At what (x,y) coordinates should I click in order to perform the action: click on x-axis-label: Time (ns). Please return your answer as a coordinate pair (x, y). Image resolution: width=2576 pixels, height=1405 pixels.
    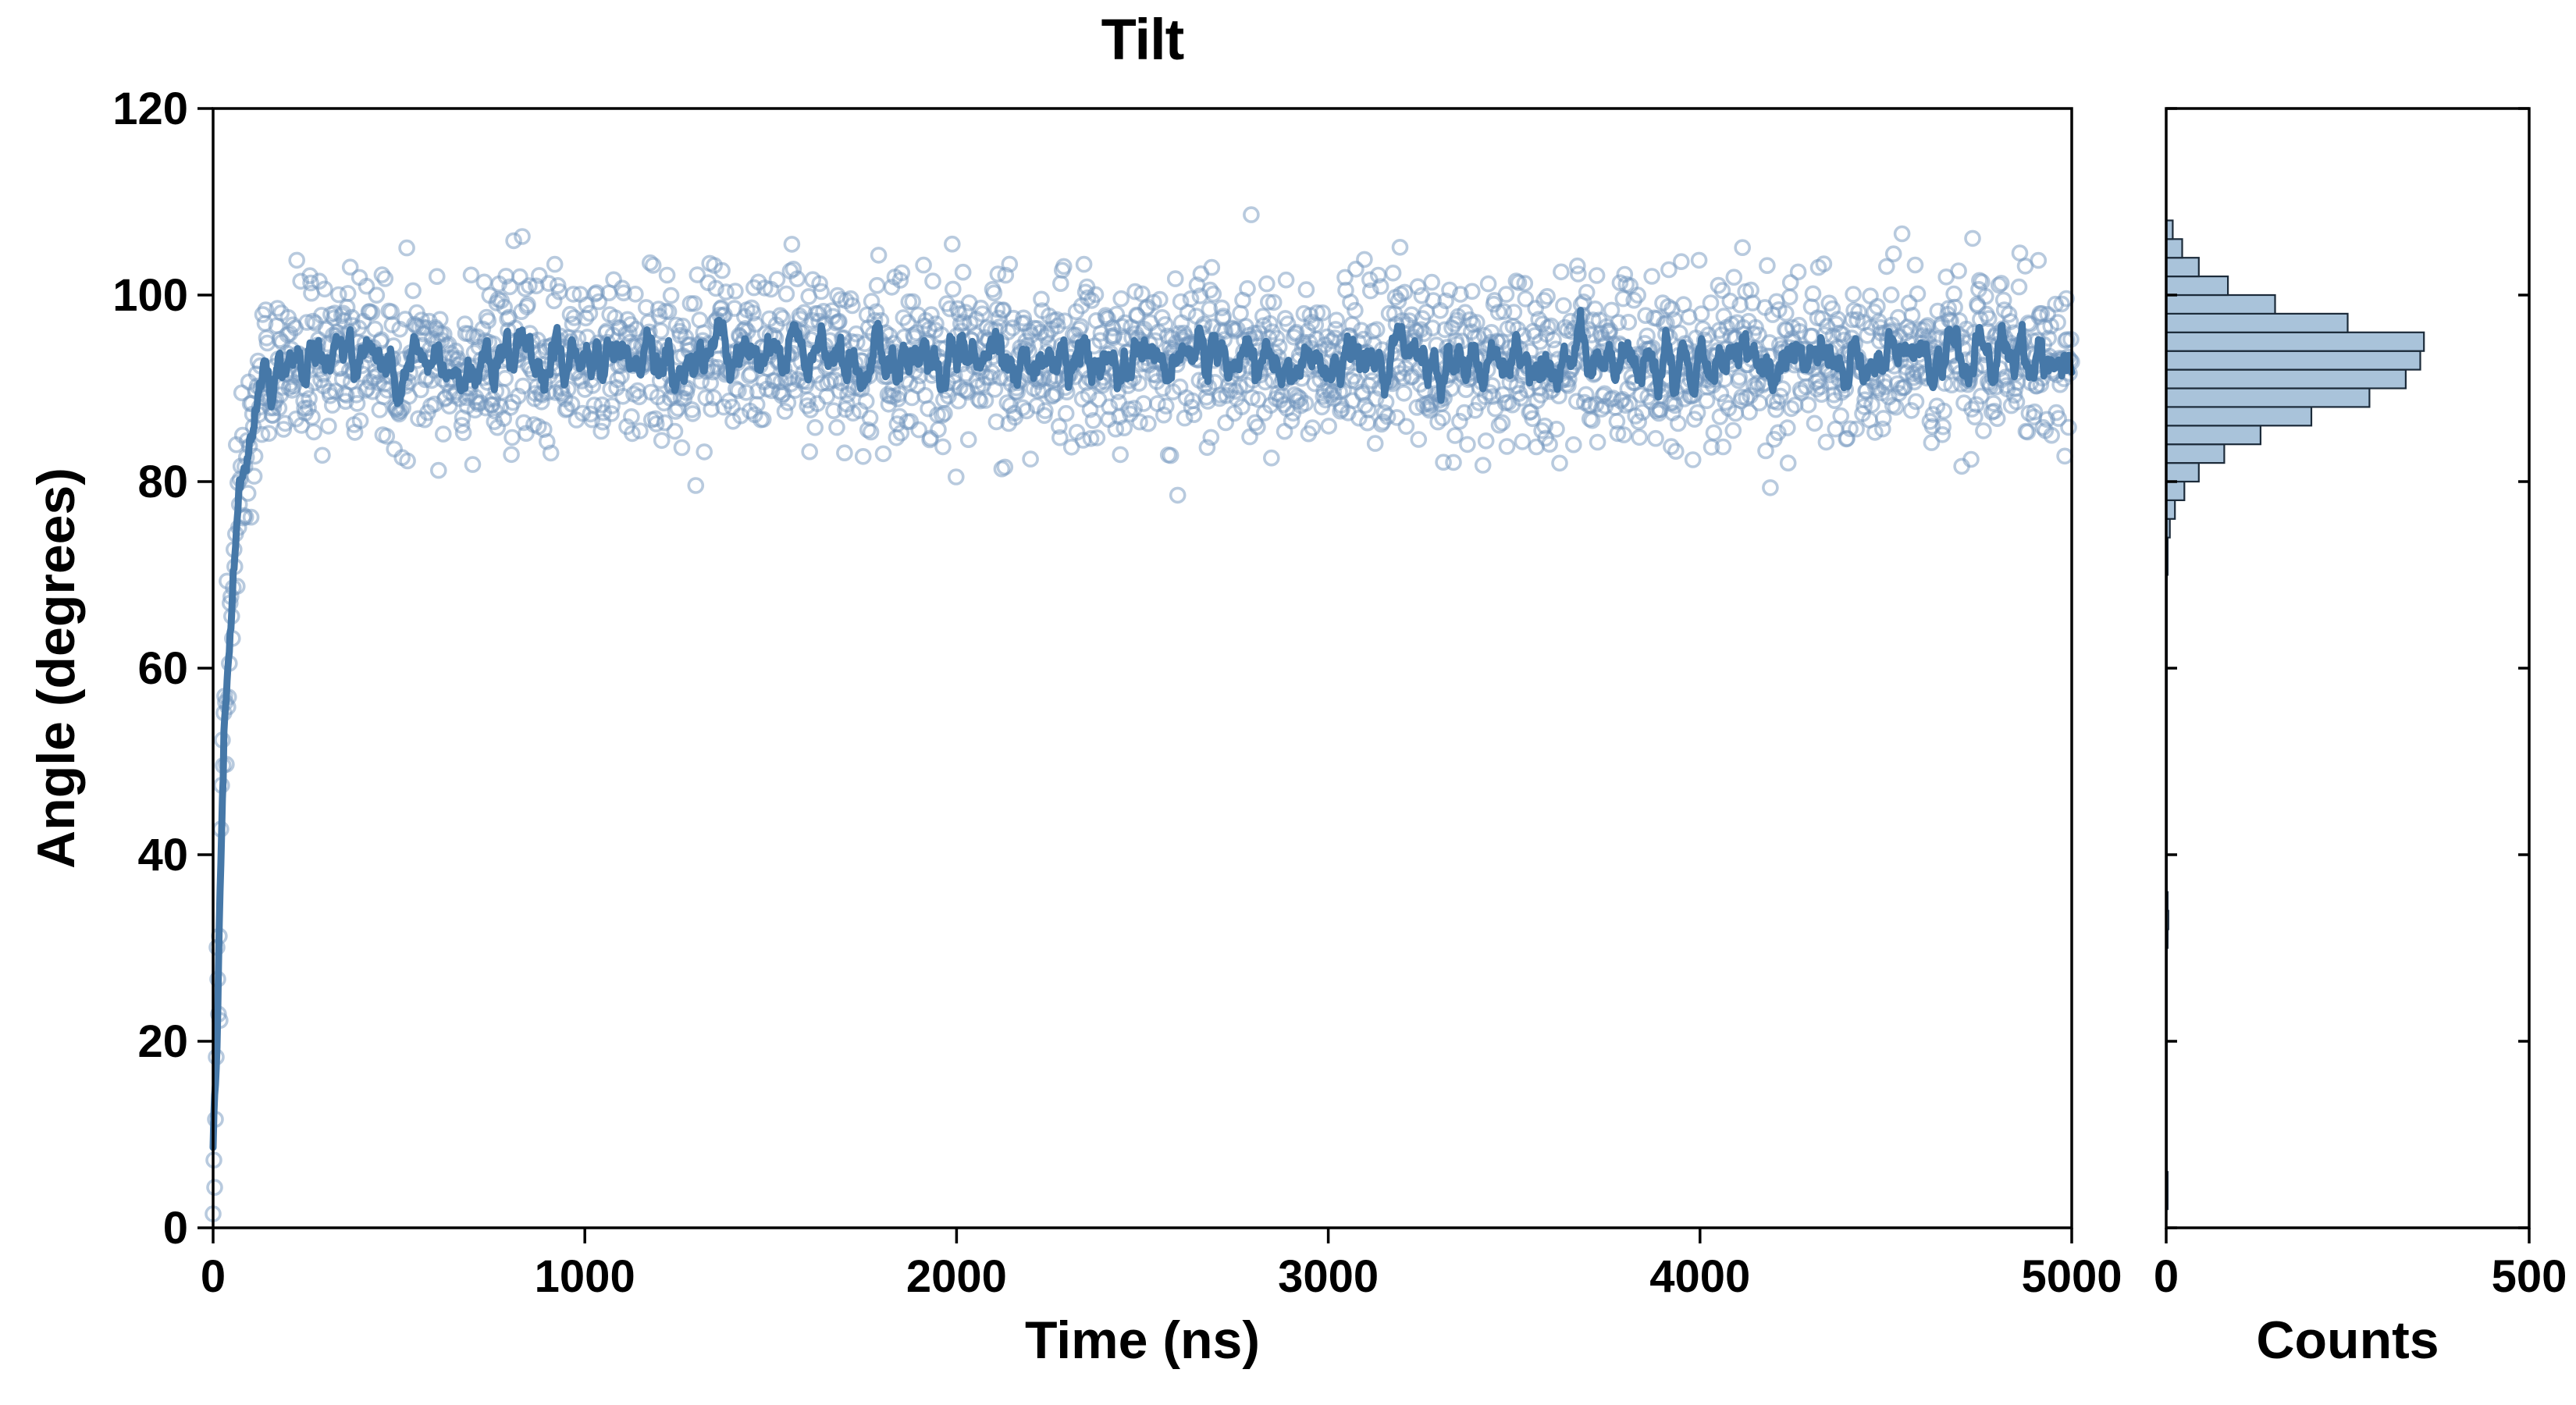
    Looking at the image, I should click on (1142, 1341).